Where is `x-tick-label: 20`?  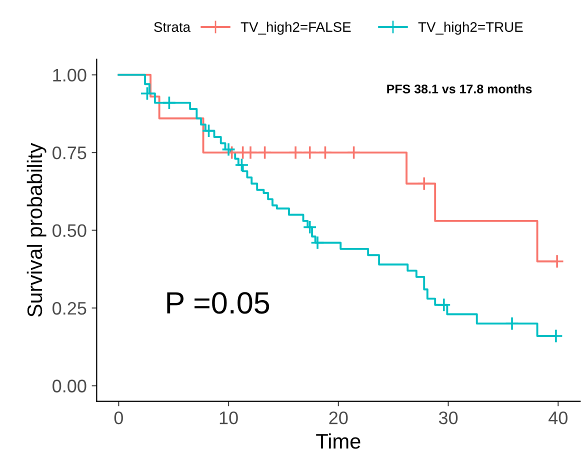
x-tick-label: 20 is located at coordinates (338, 417).